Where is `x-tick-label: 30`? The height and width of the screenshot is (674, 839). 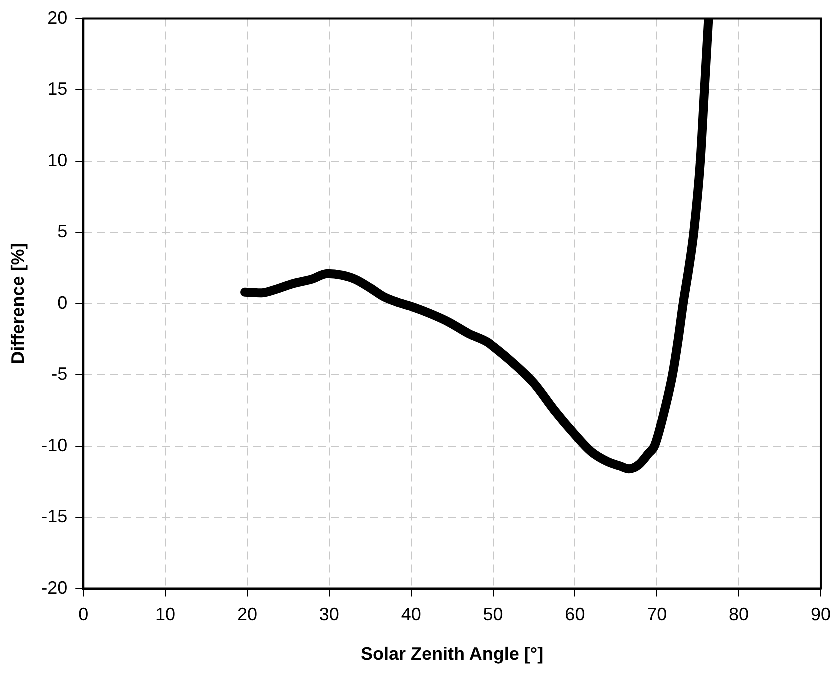 x-tick-label: 30 is located at coordinates (329, 614).